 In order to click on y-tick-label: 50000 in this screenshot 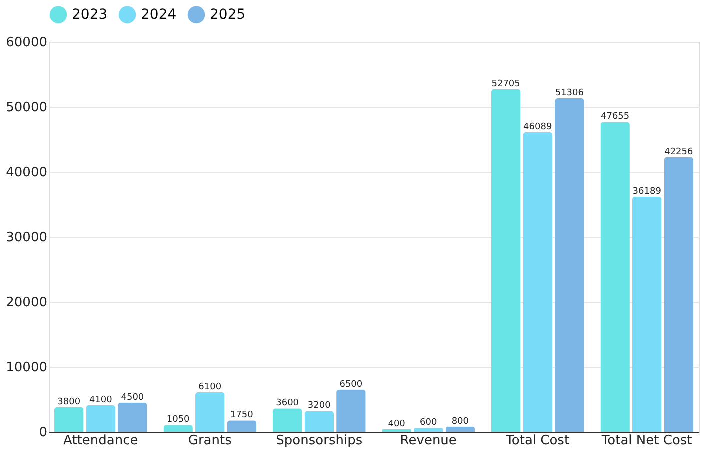, I will do `click(27, 108)`.